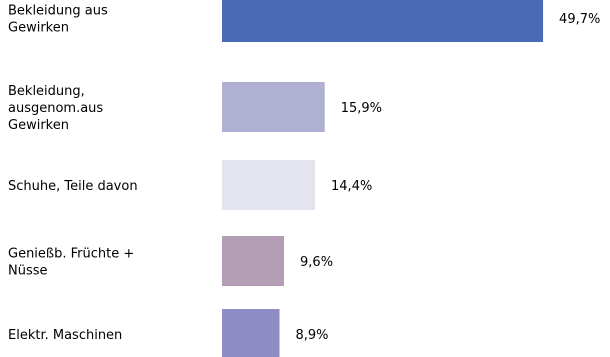  I want to click on value-label-5: 8,9%, so click(311, 335).